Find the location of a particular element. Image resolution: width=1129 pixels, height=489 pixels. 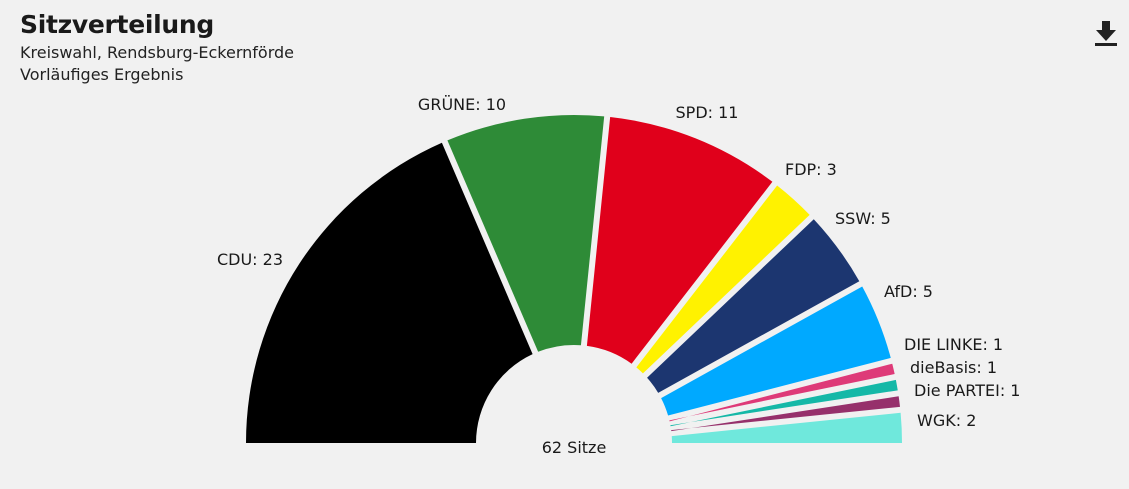

chart-subtitle-line-2: Vorläufiges Ergebnis is located at coordinates (102, 74).